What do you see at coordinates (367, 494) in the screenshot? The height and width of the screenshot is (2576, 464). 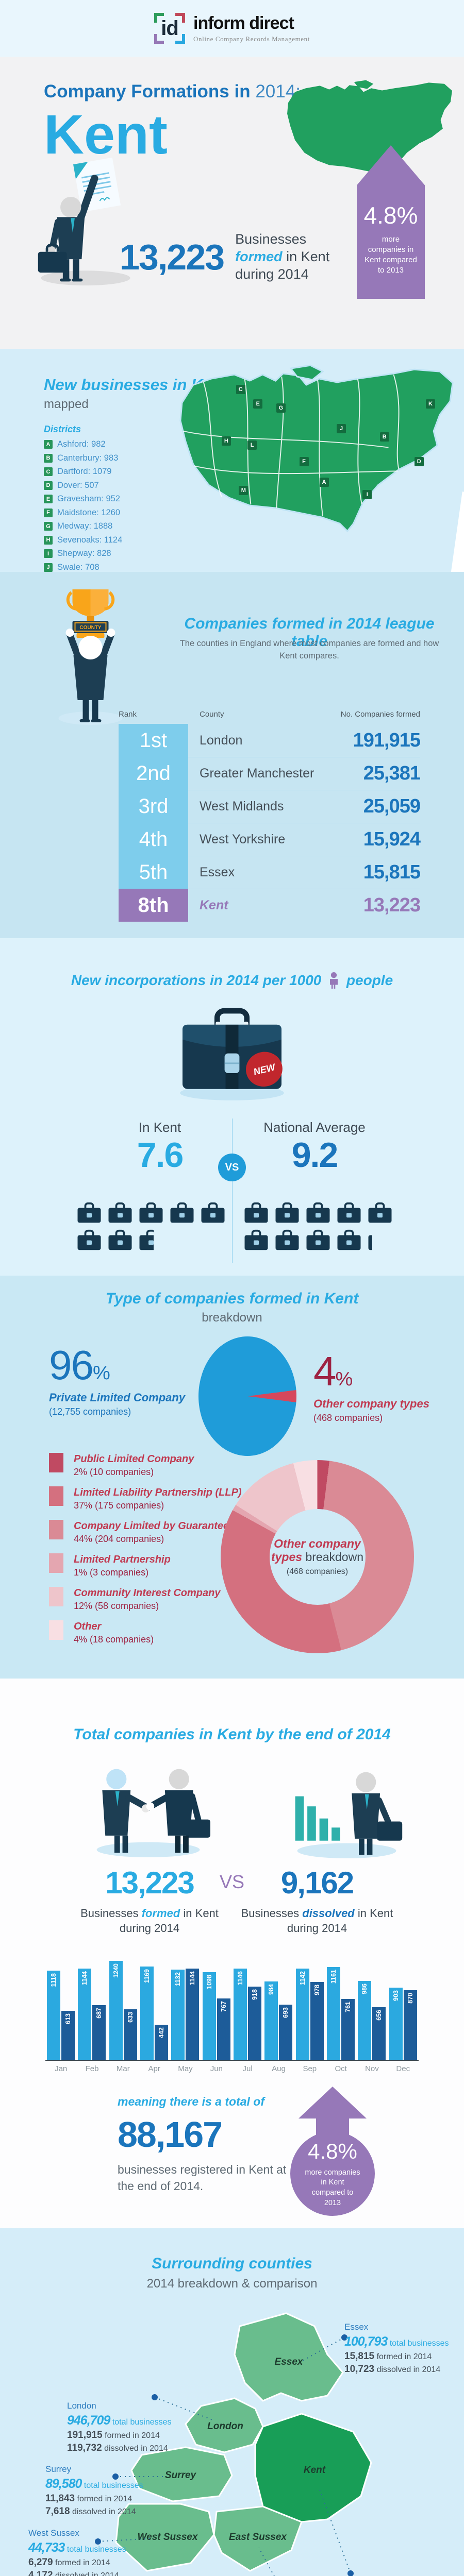 I see `map-district-letter: I` at bounding box center [367, 494].